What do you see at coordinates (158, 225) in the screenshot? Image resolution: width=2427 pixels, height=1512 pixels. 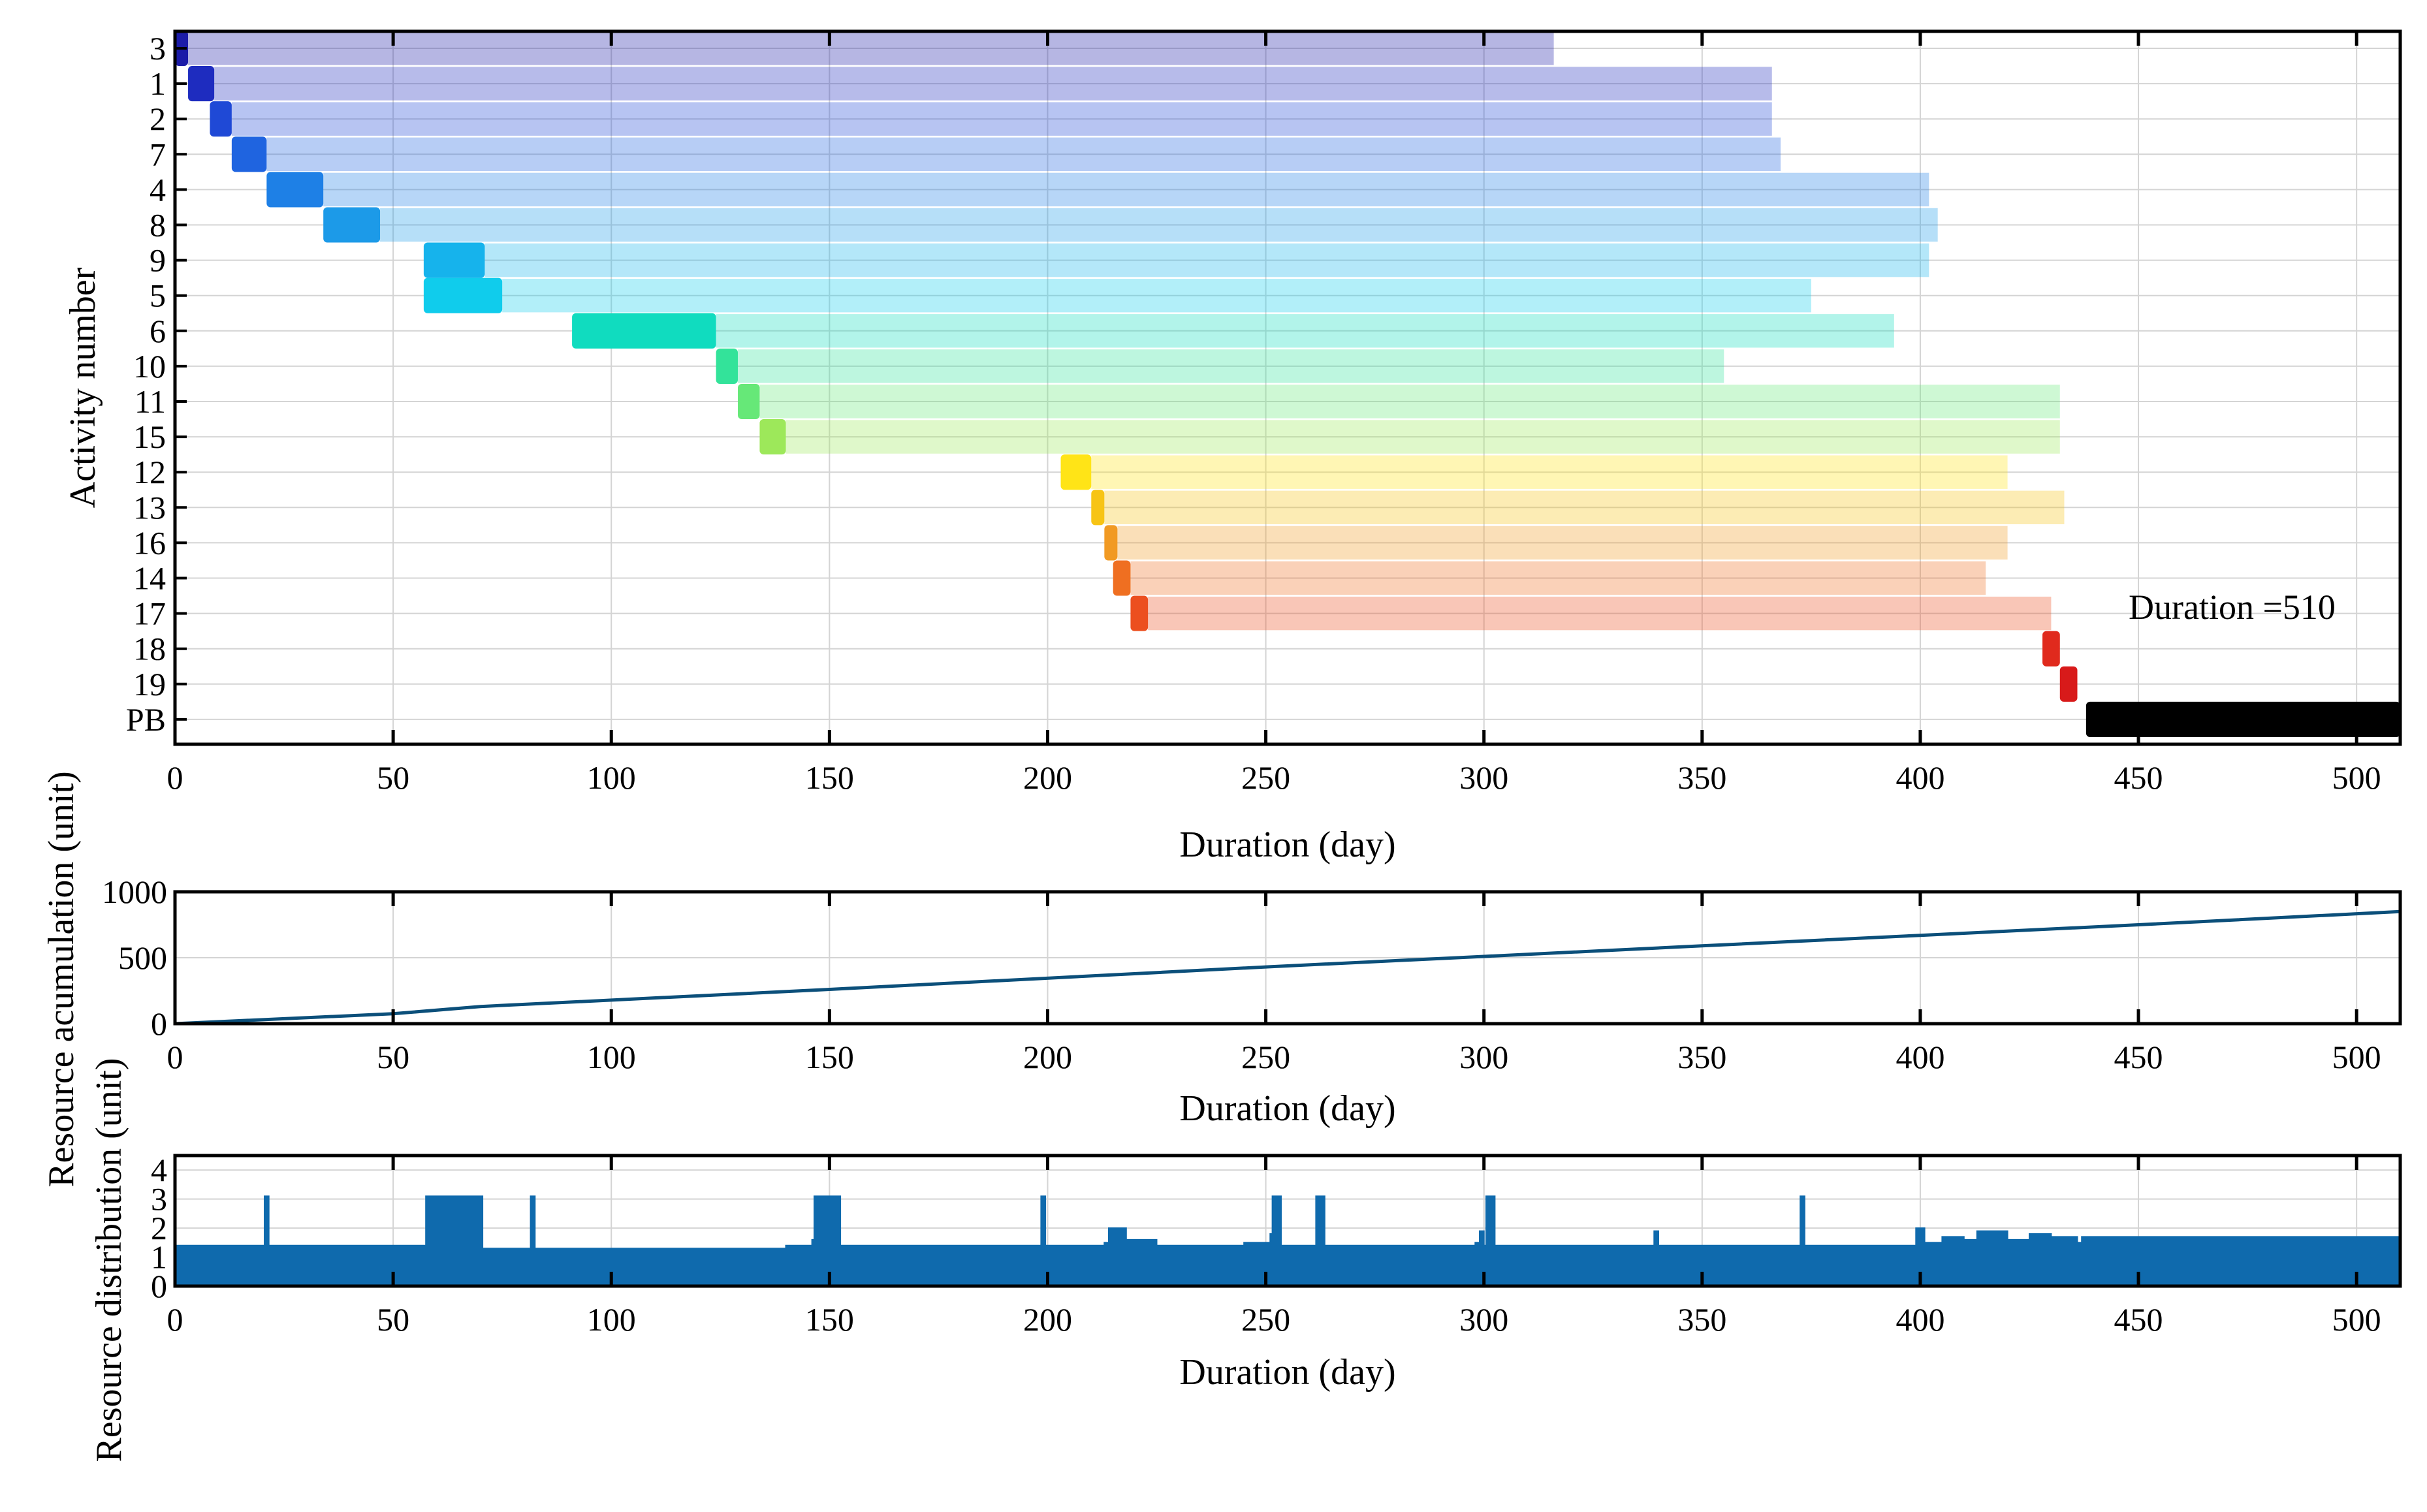 I see `activity-label: 8` at bounding box center [158, 225].